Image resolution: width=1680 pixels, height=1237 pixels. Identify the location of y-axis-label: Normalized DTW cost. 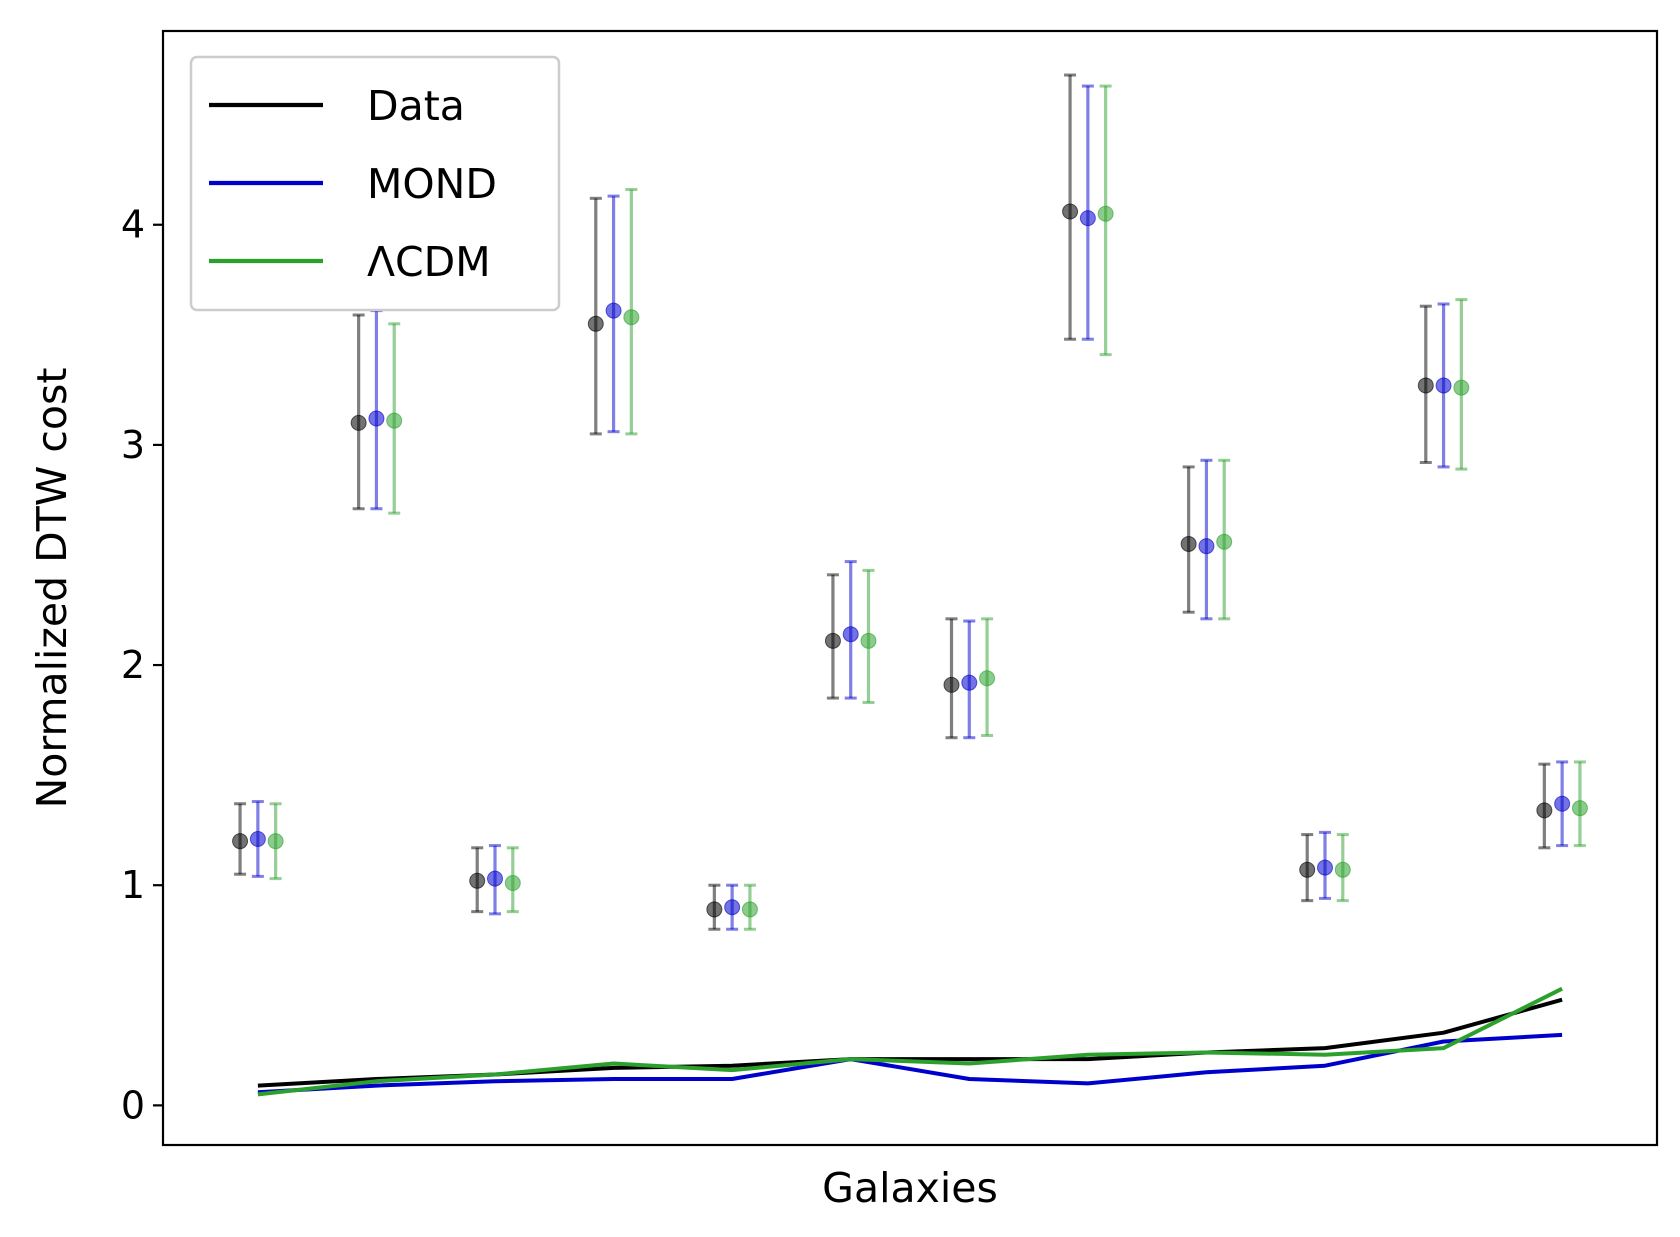
(52, 588).